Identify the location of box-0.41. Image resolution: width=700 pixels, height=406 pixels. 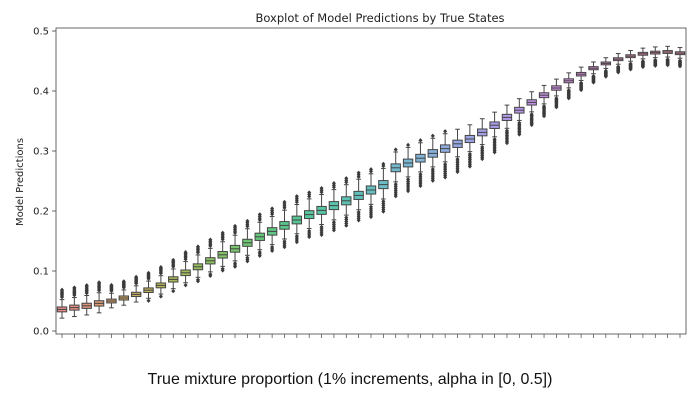
(568, 86).